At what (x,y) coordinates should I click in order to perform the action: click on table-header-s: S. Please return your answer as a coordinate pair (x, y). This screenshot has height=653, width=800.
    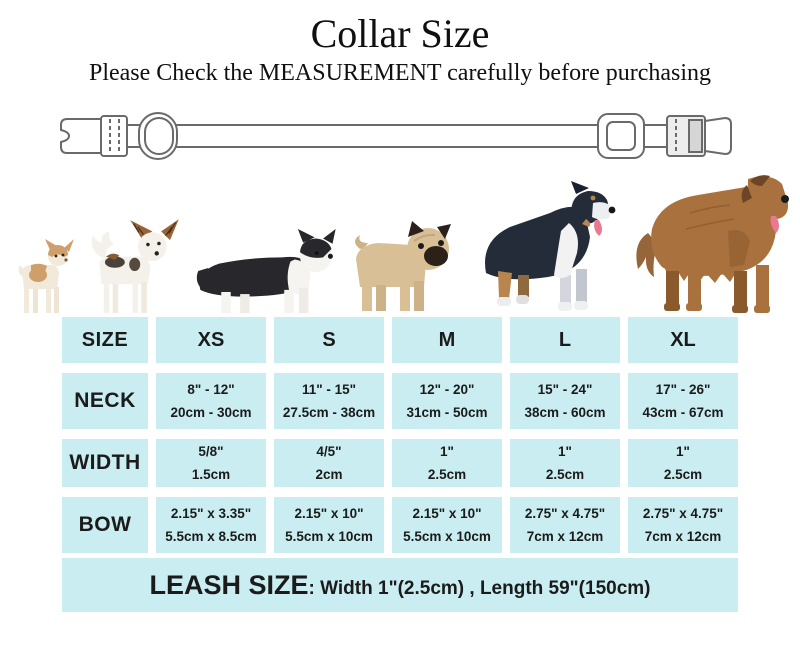
    Looking at the image, I should click on (329, 340).